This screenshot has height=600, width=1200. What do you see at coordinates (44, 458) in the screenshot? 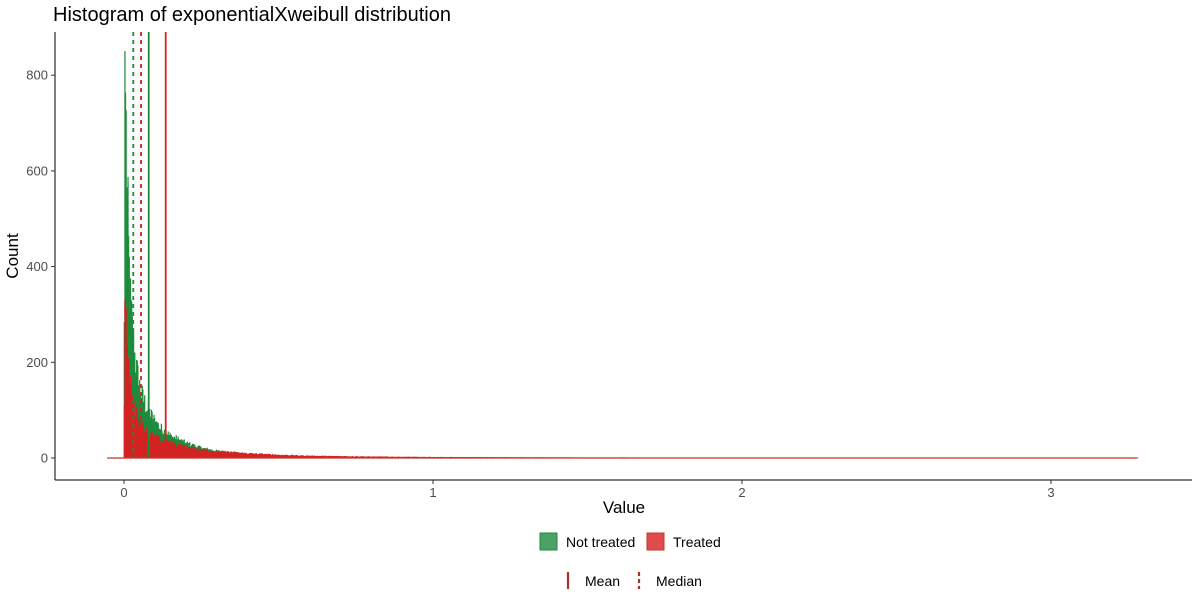
I see `y-tick-label: 0` at bounding box center [44, 458].